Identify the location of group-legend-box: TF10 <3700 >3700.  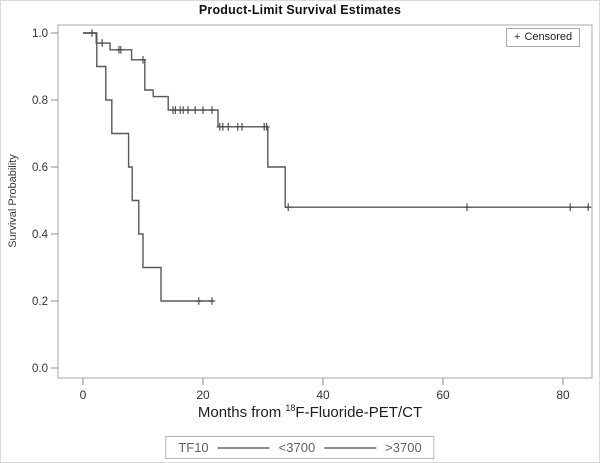
(300, 447).